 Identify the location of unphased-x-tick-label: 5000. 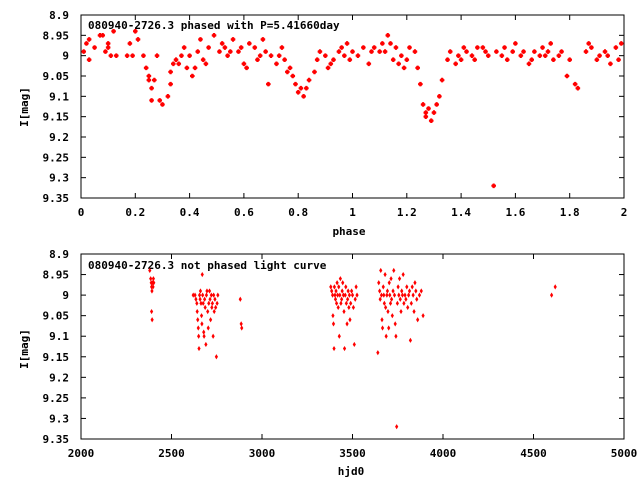
(624, 453).